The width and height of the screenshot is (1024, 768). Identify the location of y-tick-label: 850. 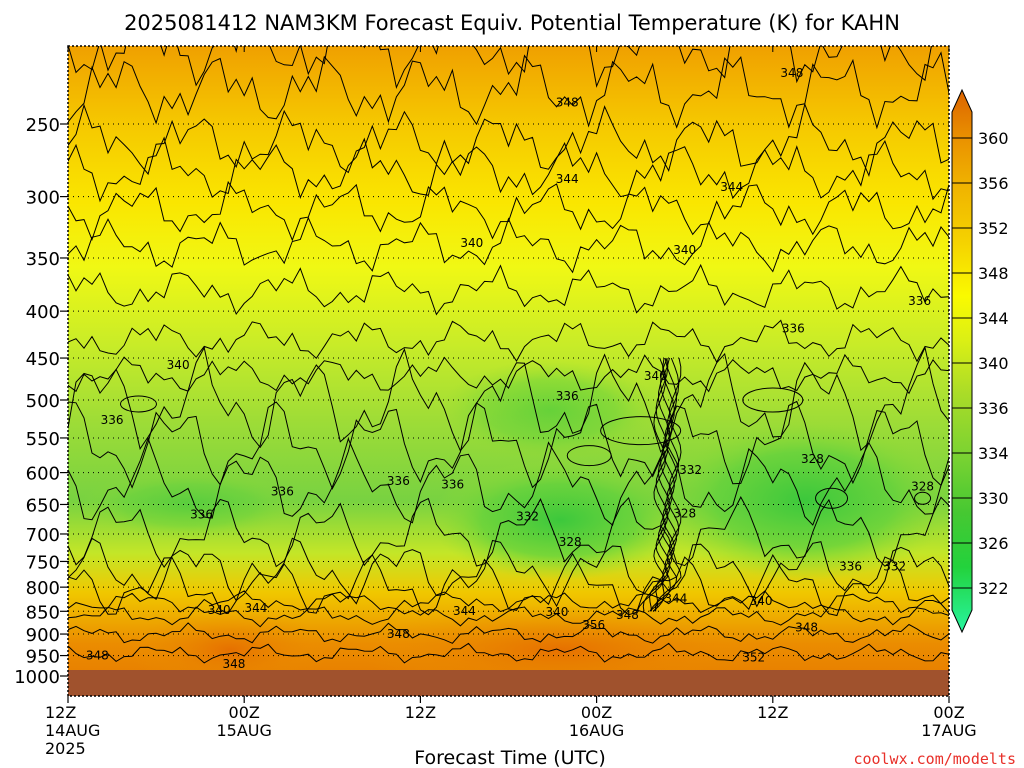
(43, 612).